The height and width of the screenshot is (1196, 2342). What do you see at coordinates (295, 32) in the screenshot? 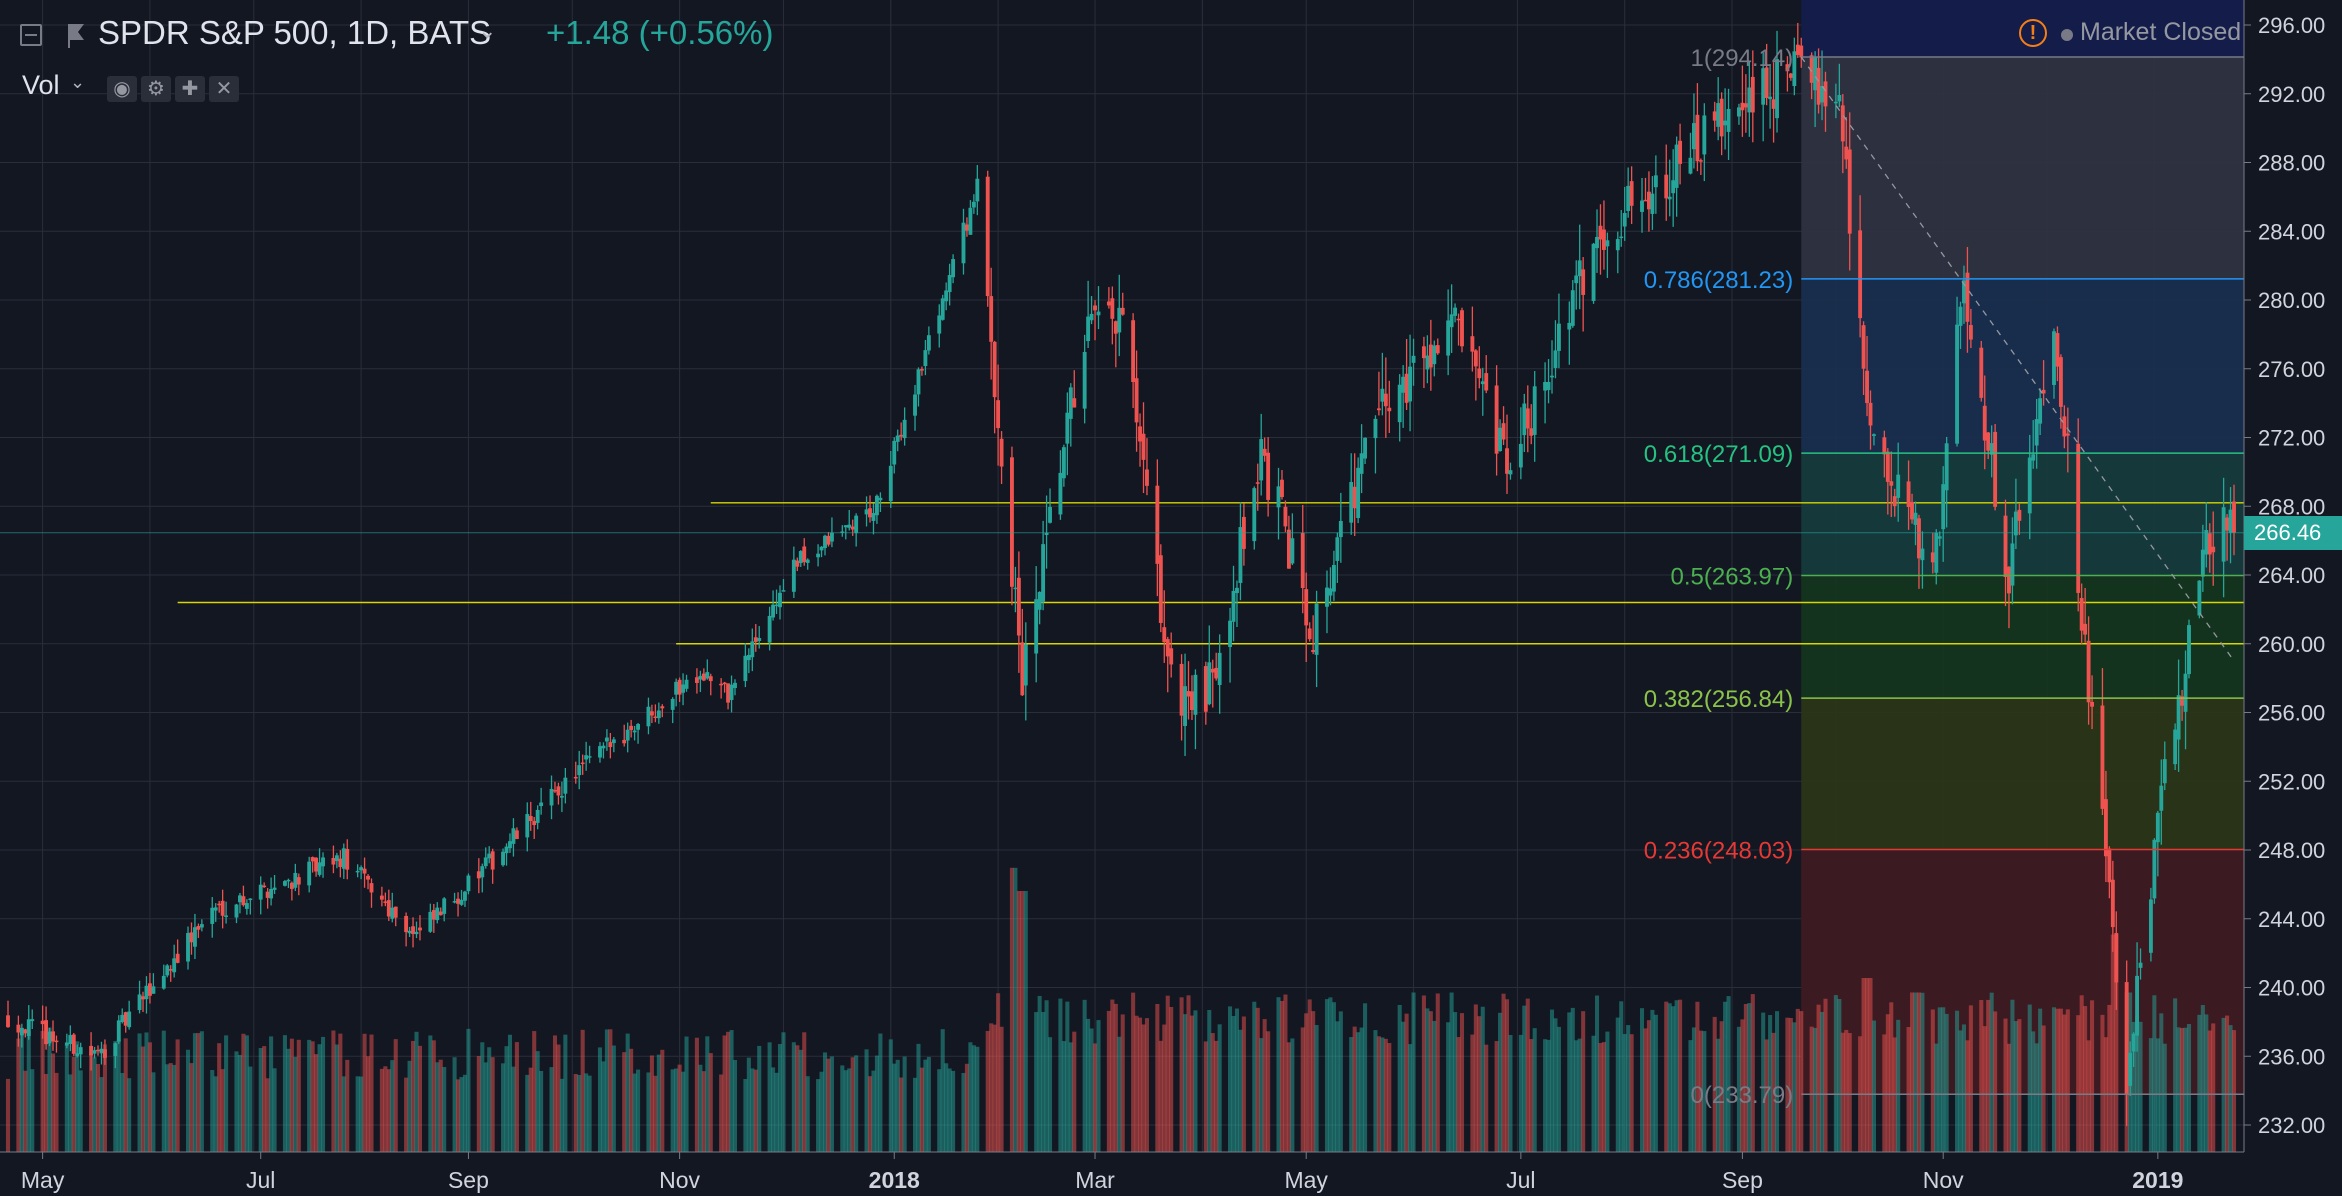
I see `symbol-title: SPDR S&P 500, 1D, BATS` at bounding box center [295, 32].